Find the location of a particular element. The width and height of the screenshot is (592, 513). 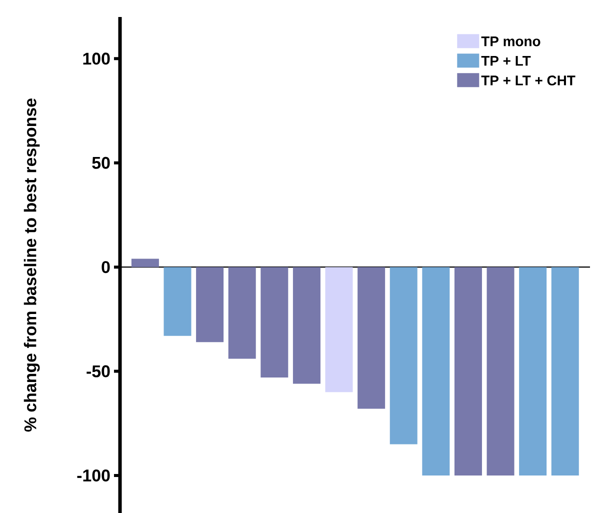

legend-label: TP + LT + CHT is located at coordinates (528, 81).